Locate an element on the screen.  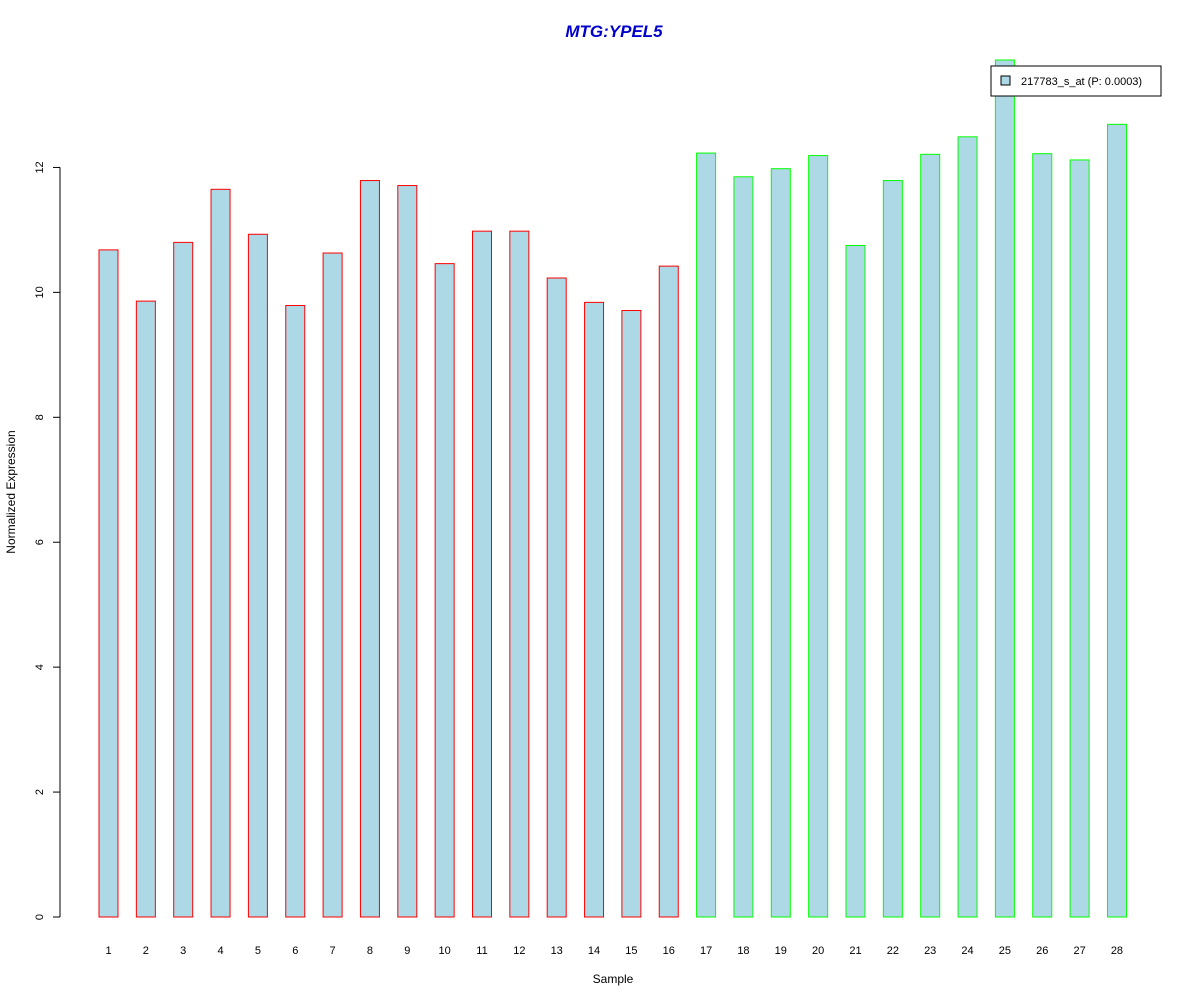
x-tick-label: 26 is located at coordinates (1042, 951).